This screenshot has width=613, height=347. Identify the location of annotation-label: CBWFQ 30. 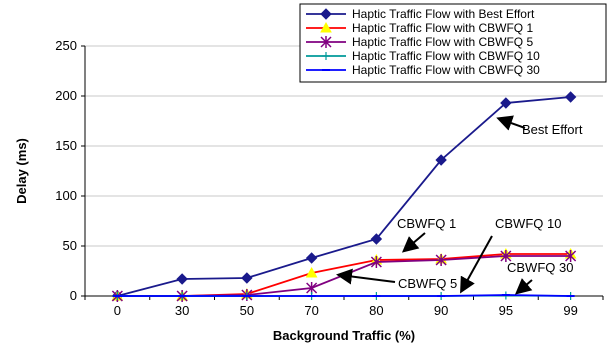
(540, 267).